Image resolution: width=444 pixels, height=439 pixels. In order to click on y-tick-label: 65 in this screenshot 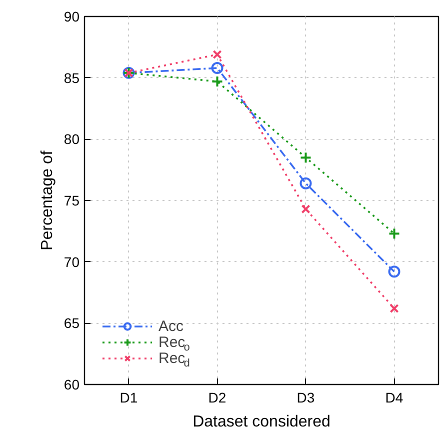, I will do `click(72, 323)`.